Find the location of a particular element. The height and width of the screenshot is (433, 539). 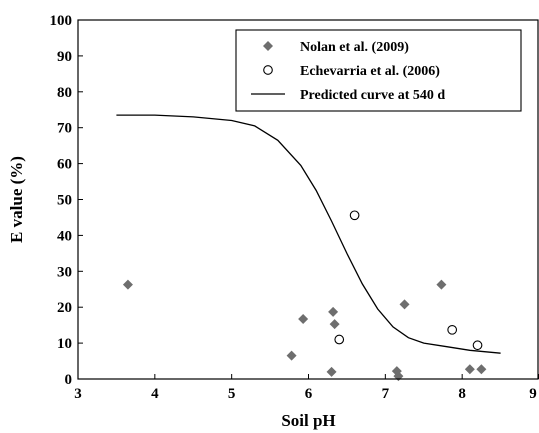

x-tick-label: 9 is located at coordinates (533, 394).